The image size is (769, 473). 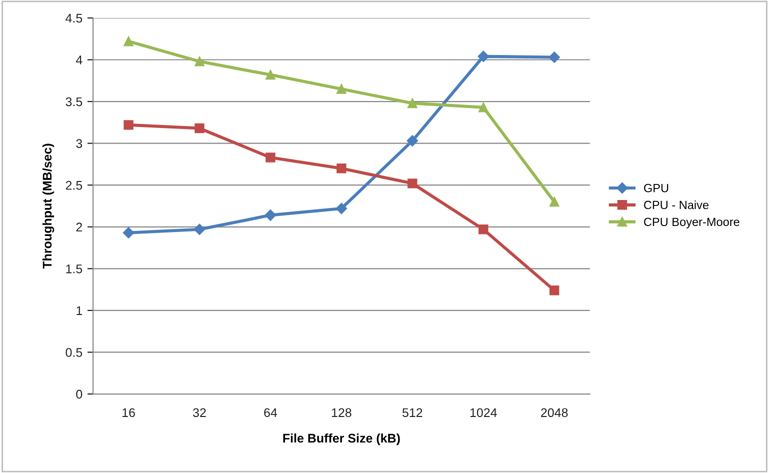 What do you see at coordinates (74, 352) in the screenshot?
I see `y-tick-label: 0.5` at bounding box center [74, 352].